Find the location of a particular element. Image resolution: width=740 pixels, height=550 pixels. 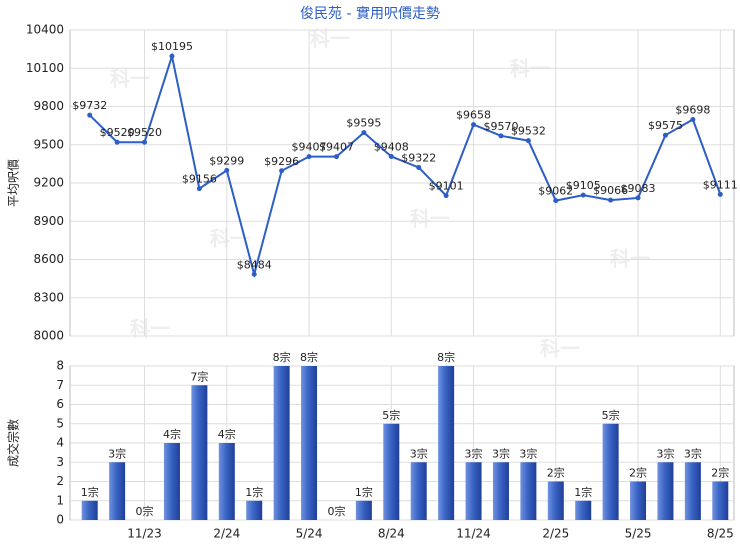

x-tick-label: 2/24 is located at coordinates (226, 534).